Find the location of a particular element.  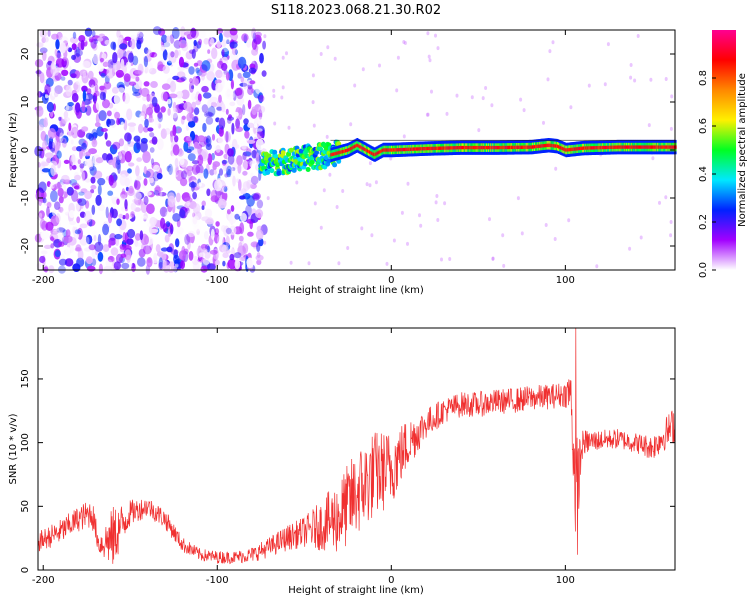

heatmap-x-tick-label: 0 is located at coordinates (391, 280).